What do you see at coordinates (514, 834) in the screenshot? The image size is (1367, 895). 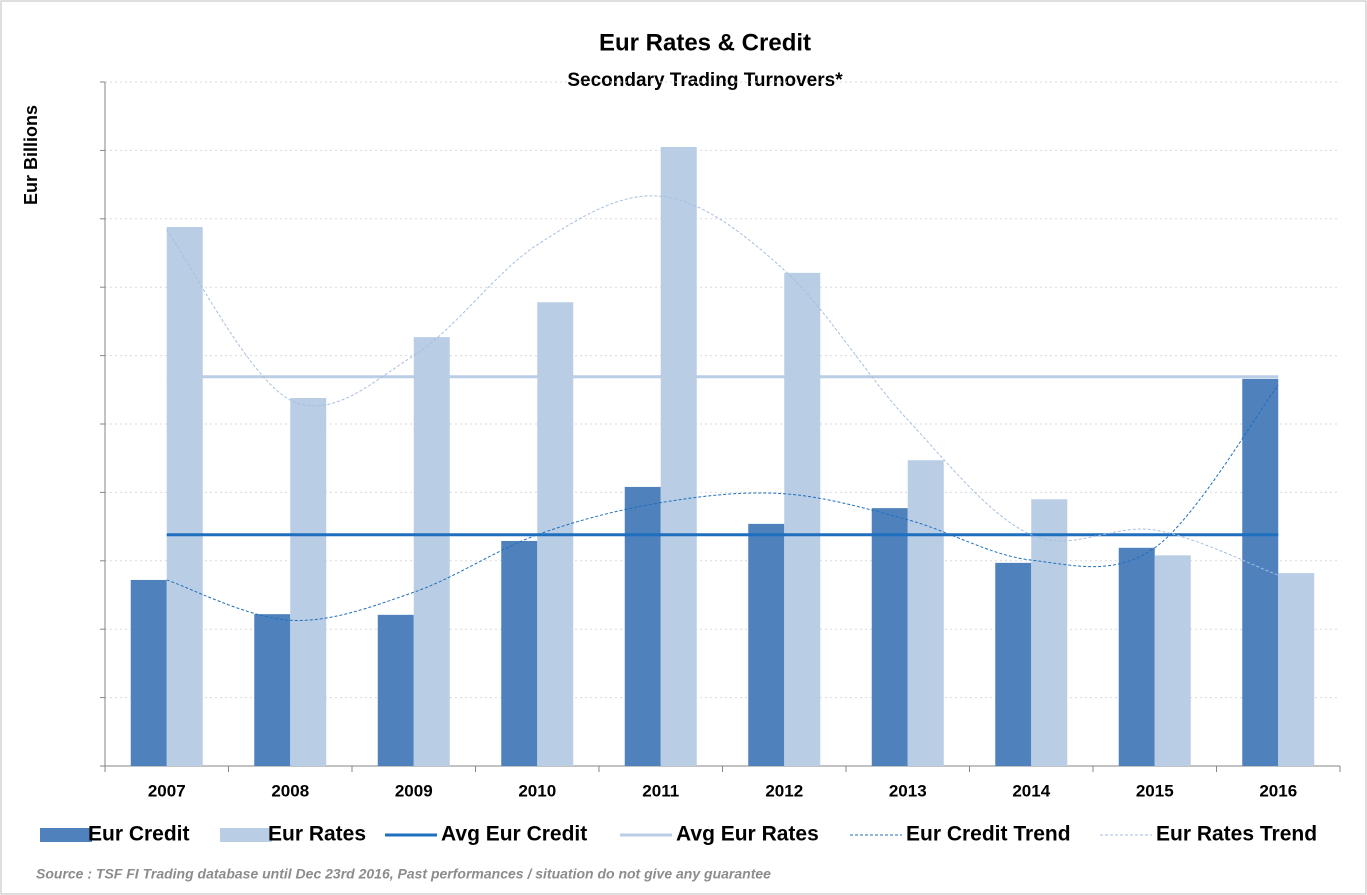 I see `legend-label: Avg Eur Credit` at bounding box center [514, 834].